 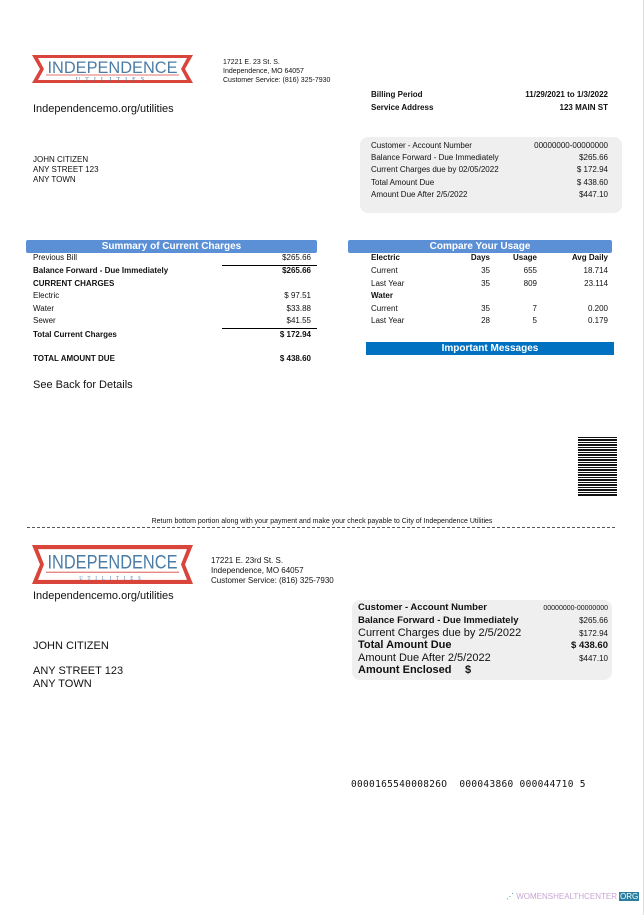 What do you see at coordinates (424, 658) in the screenshot?
I see `stub-amount-after-label: Amount Due After 2/5/2022` at bounding box center [424, 658].